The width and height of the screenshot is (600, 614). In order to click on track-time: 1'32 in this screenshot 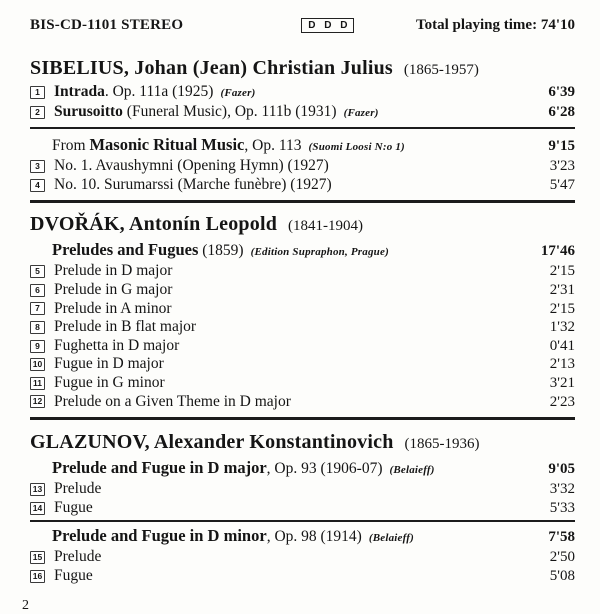, I will do `click(562, 327)`.